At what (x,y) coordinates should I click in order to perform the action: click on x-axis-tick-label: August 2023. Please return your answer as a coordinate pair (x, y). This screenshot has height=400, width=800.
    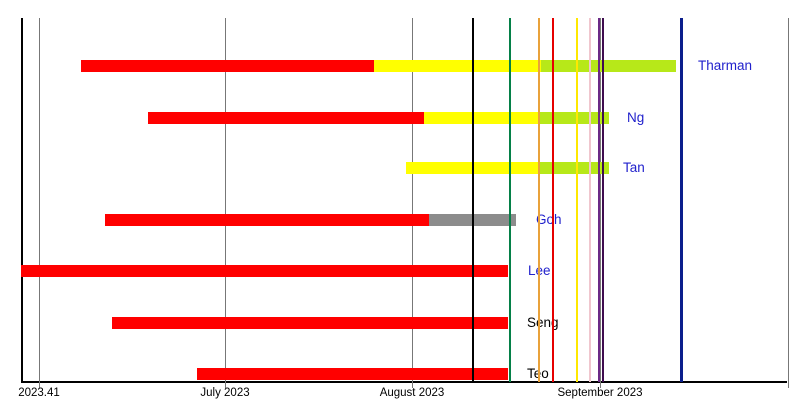
    Looking at the image, I should click on (412, 393).